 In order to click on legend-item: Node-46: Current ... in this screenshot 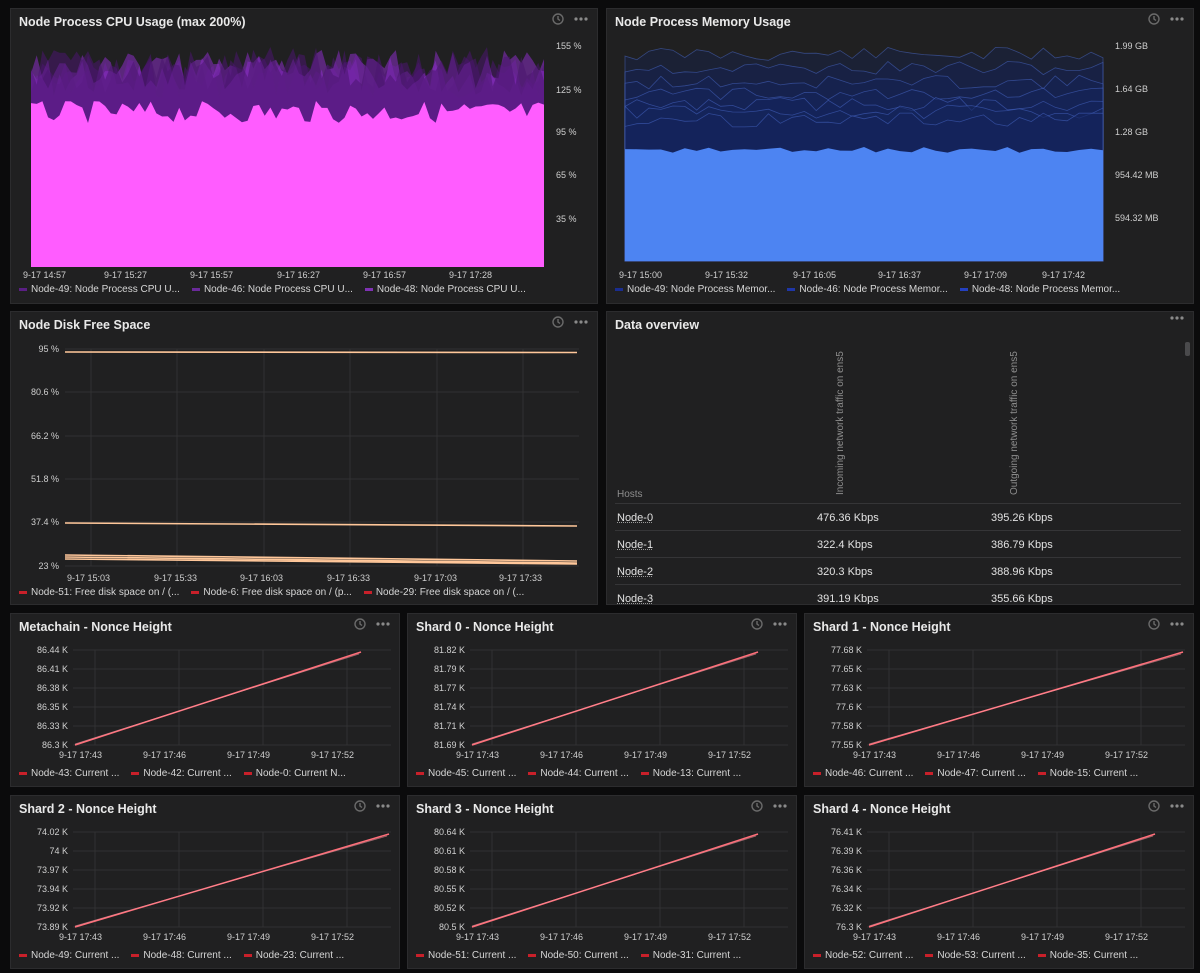, I will do `click(863, 773)`.